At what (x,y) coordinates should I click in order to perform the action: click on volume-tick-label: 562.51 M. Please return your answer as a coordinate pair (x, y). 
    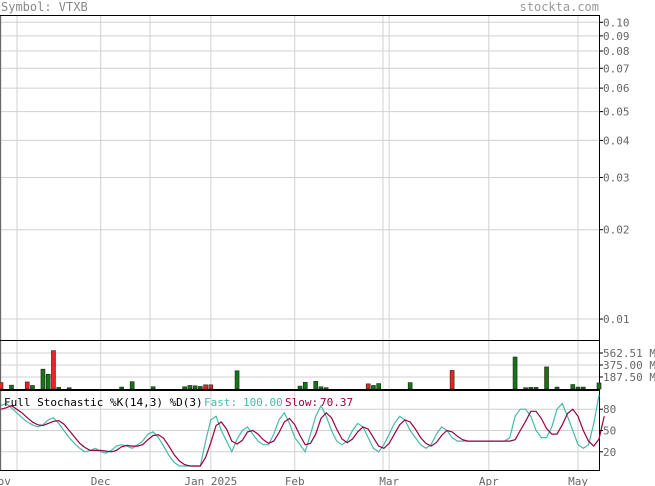
    Looking at the image, I should click on (629, 353).